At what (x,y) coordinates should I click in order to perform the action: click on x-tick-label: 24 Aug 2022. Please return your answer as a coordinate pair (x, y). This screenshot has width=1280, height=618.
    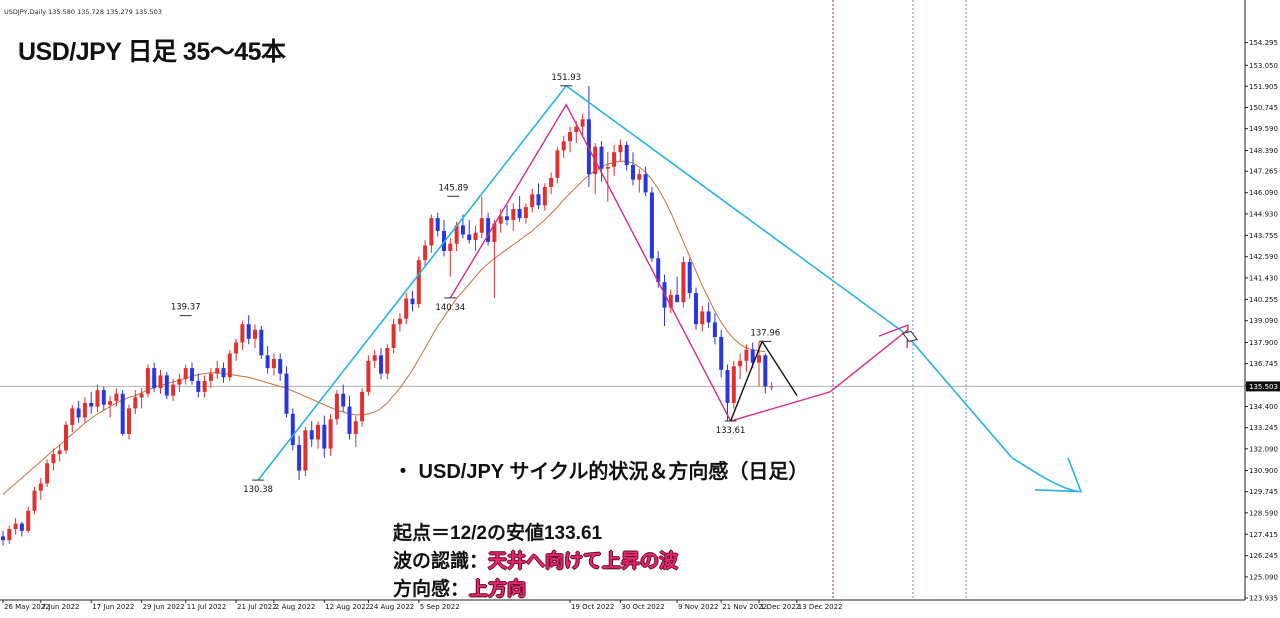
    Looking at the image, I should click on (391, 607).